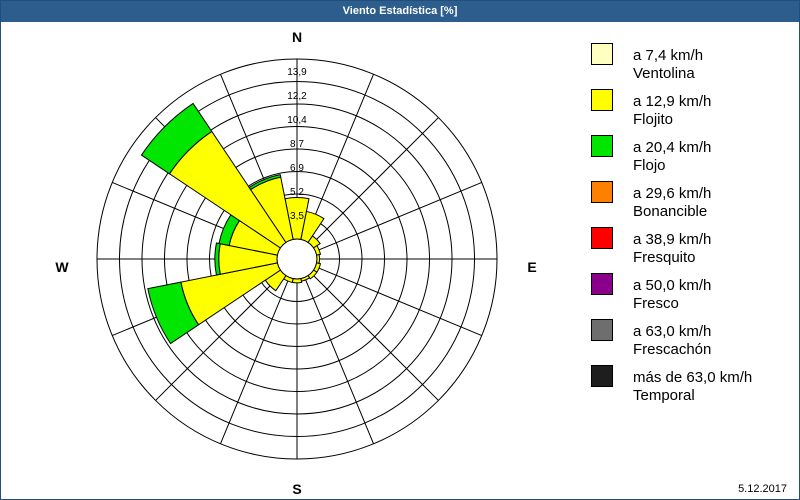 Image resolution: width=800 pixels, height=500 pixels. What do you see at coordinates (400, 11) in the screenshot?
I see `window-title: Viento Estadística [%]` at bounding box center [400, 11].